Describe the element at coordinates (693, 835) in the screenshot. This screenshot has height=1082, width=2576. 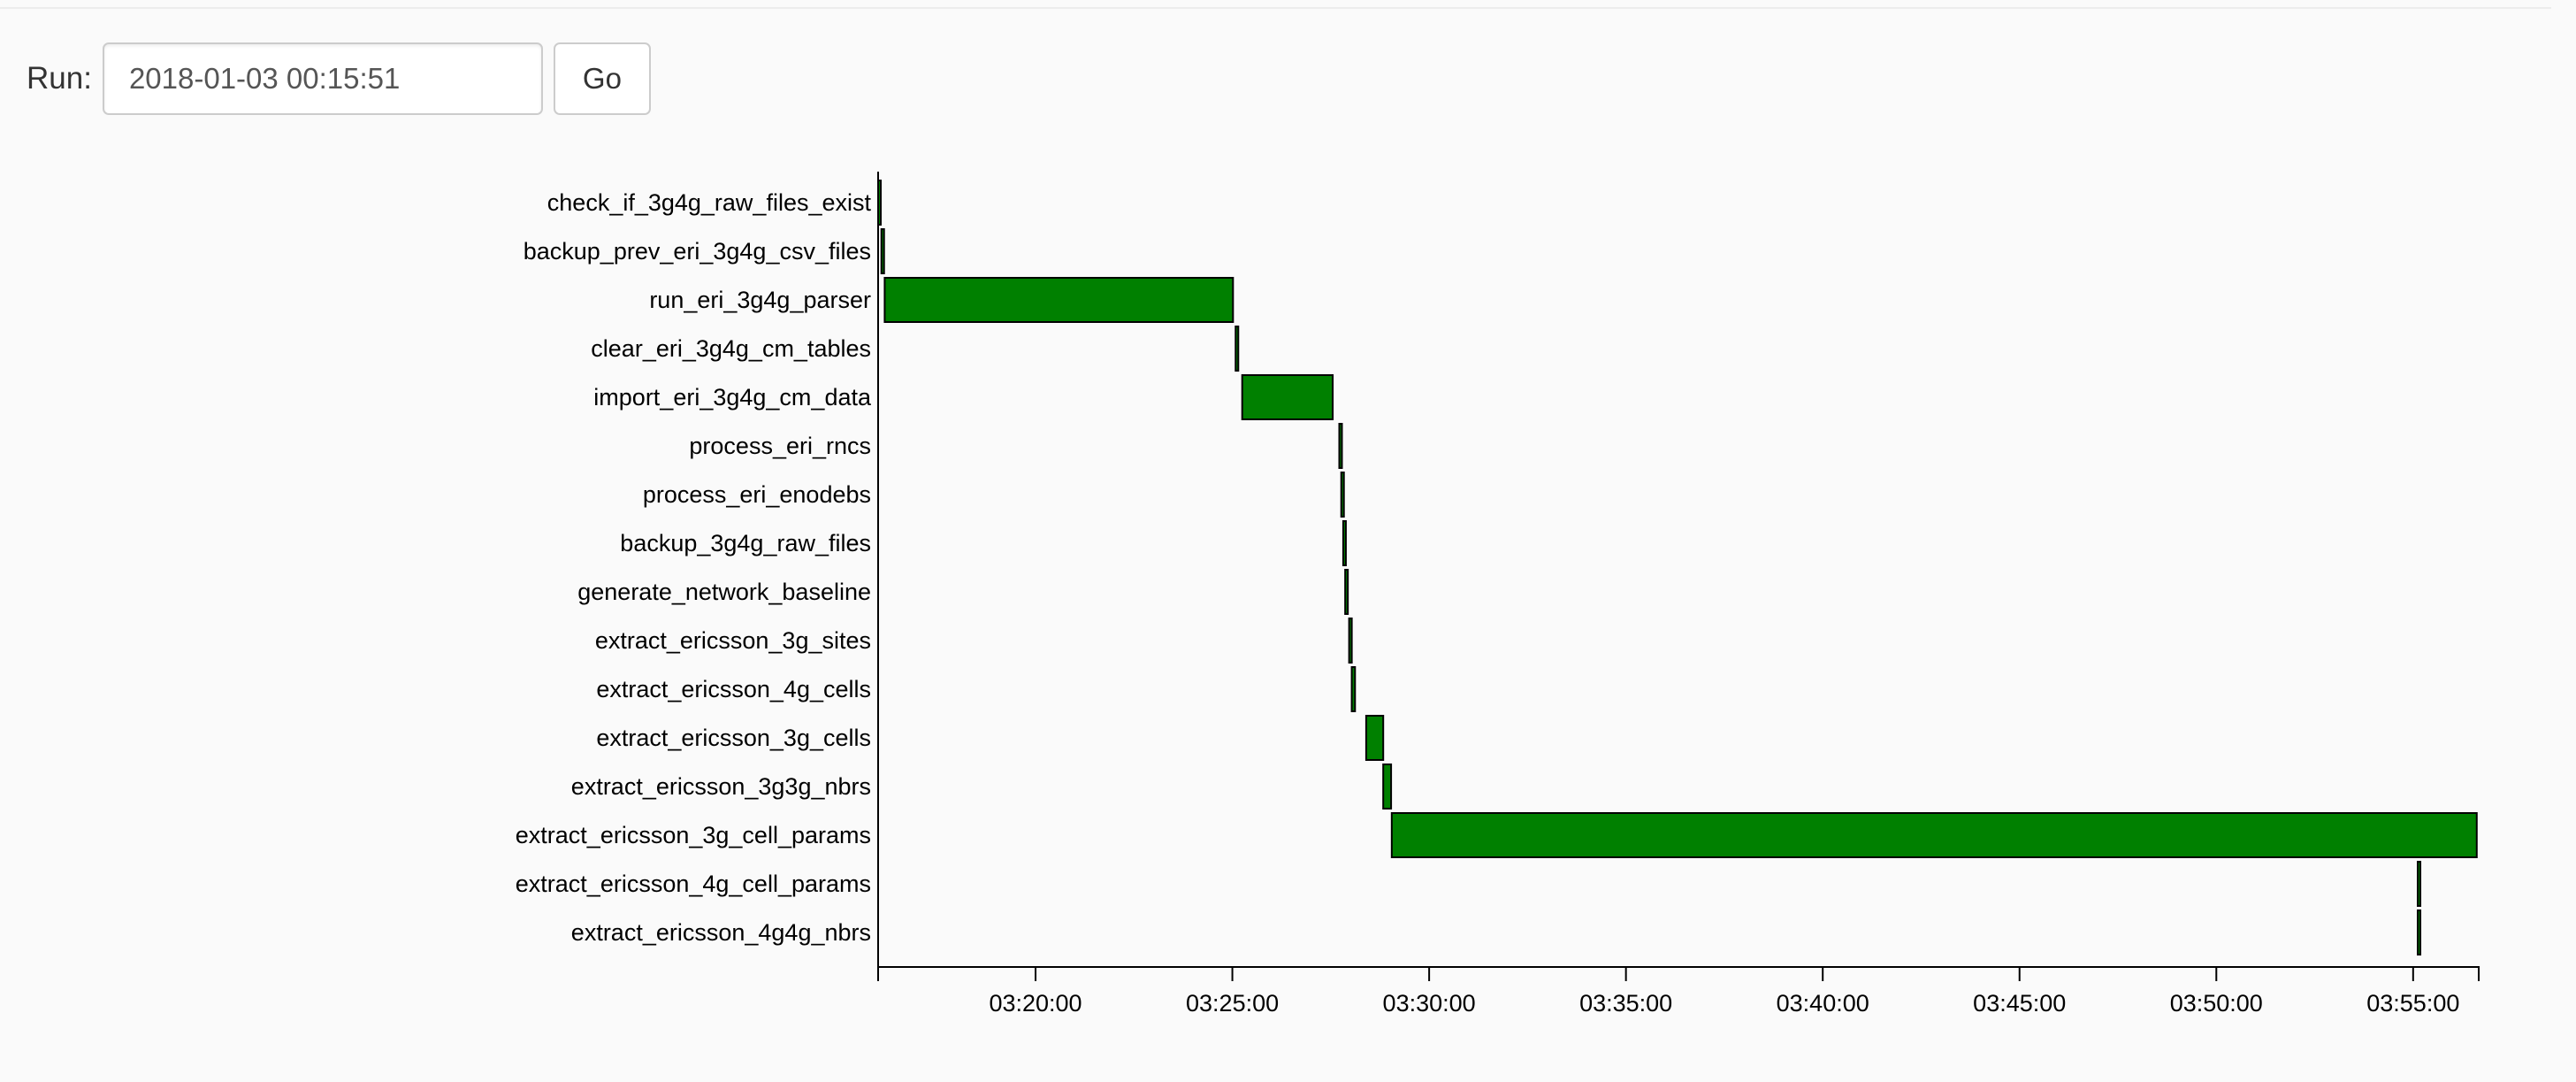
I see `task-label: extract_ericsson_3g_cell_params` at that location.